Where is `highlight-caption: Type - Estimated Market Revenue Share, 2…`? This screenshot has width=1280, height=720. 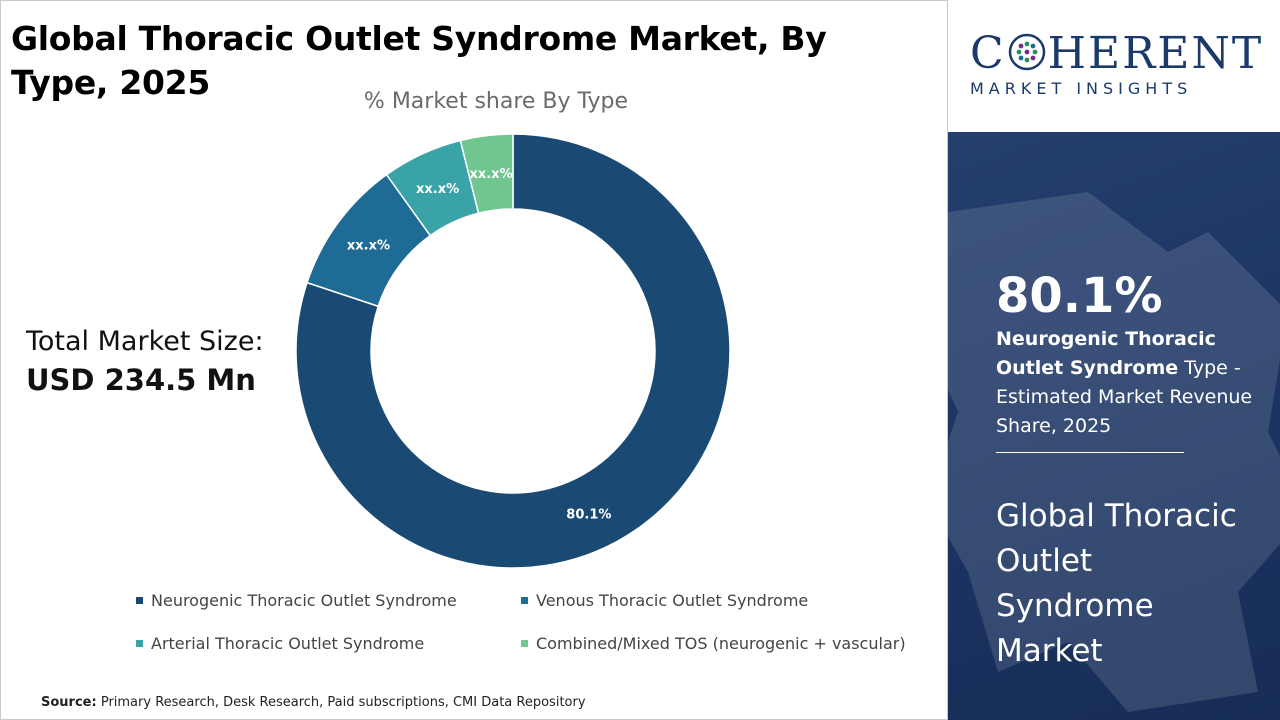
highlight-caption: Type - Estimated Market Revenue Share, 2… is located at coordinates (1124, 397).